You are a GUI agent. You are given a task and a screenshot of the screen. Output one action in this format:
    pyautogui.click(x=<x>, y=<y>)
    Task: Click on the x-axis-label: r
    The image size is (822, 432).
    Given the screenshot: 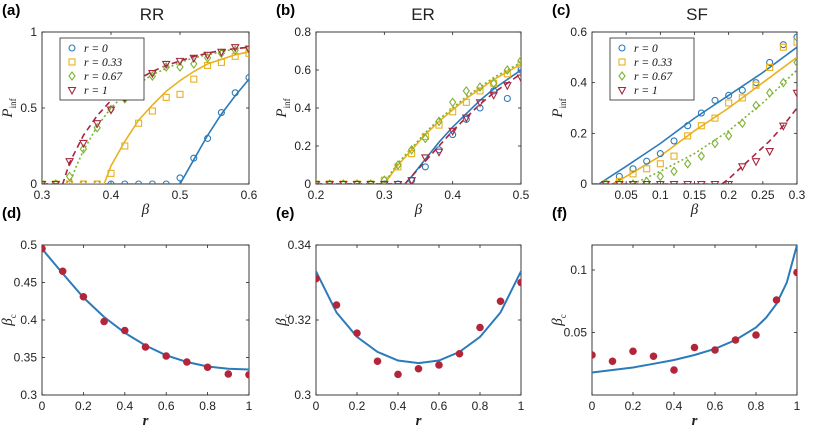 What is the action you would take?
    pyautogui.click(x=146, y=421)
    